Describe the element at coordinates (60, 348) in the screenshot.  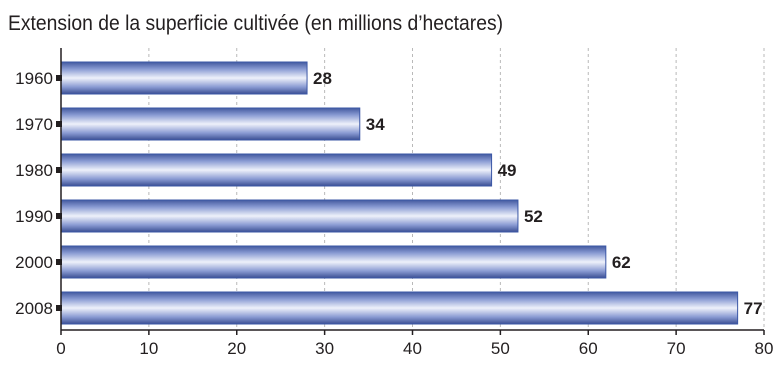
I see `x-tick-label-0: 0` at that location.